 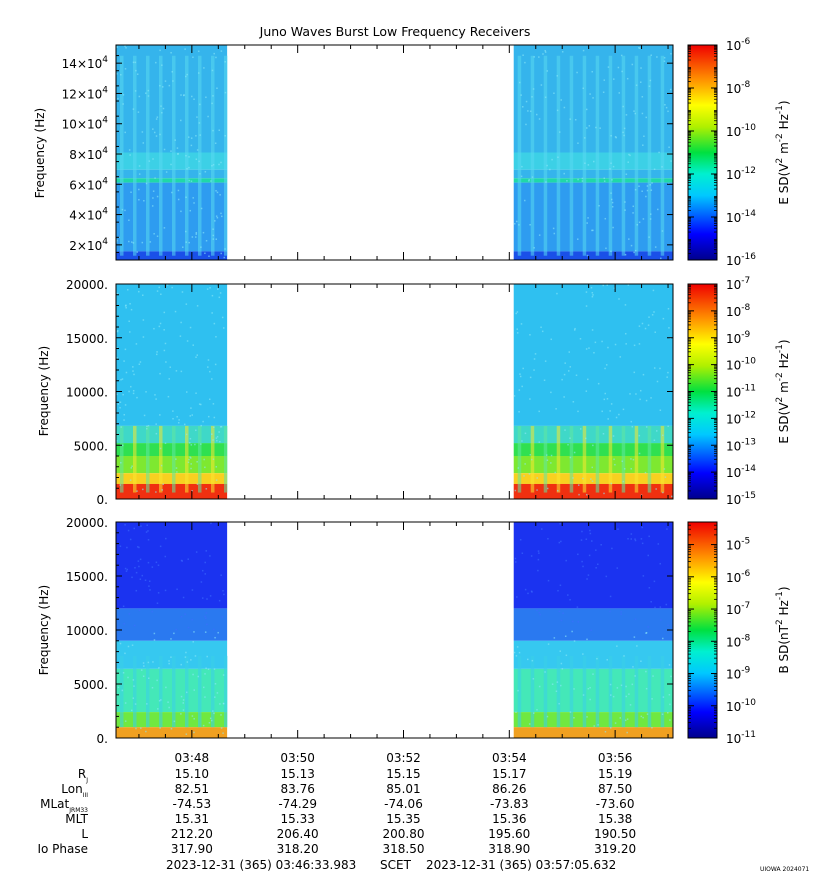 I want to click on colorbar-tick-label: 10-16, so click(x=741, y=260).